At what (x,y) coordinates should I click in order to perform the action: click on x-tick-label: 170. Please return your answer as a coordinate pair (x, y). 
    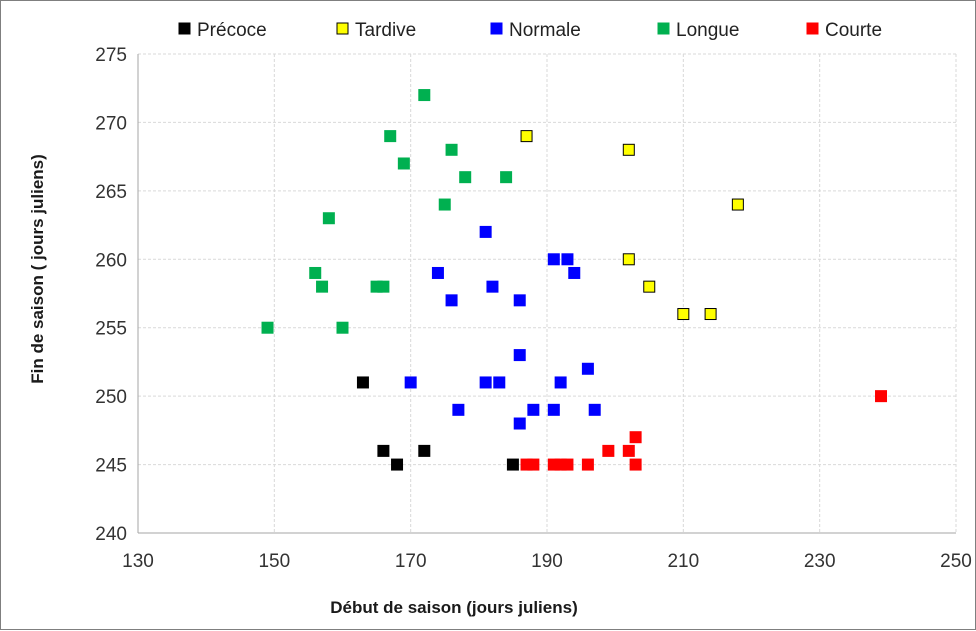
    Looking at the image, I should click on (411, 561).